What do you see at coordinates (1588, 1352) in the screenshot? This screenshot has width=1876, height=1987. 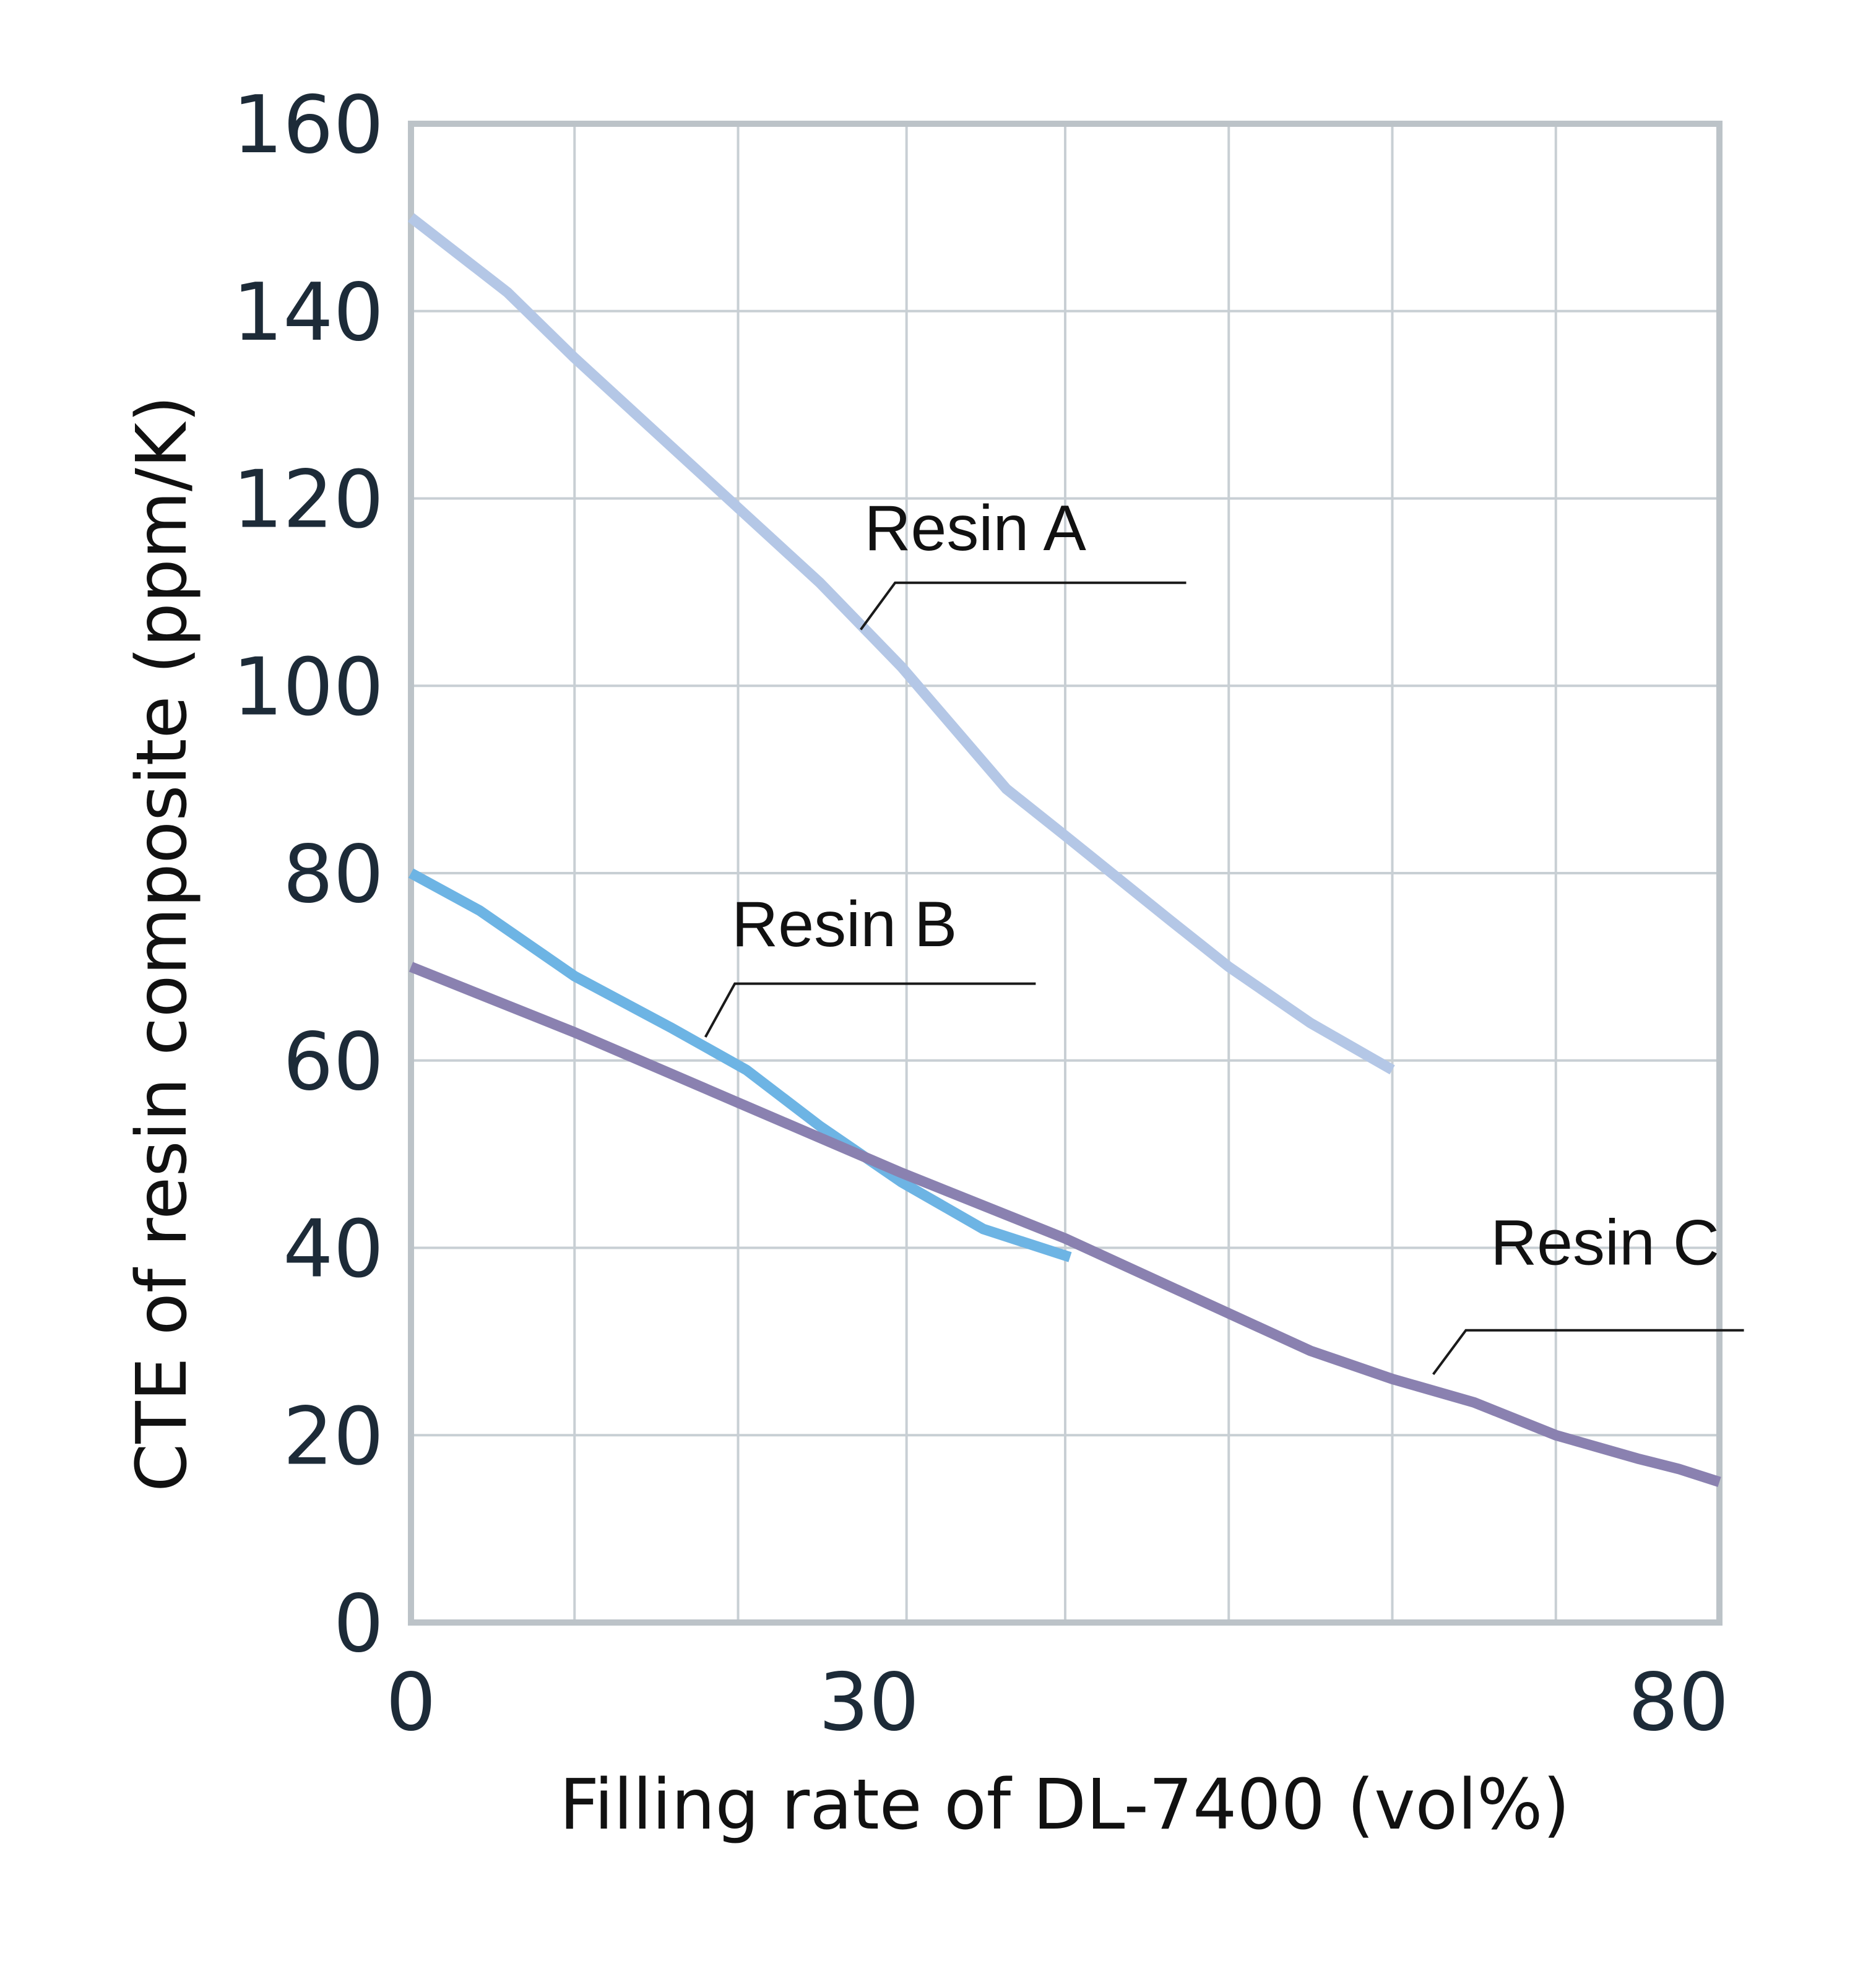 I see `leader-line-resin-c` at bounding box center [1588, 1352].